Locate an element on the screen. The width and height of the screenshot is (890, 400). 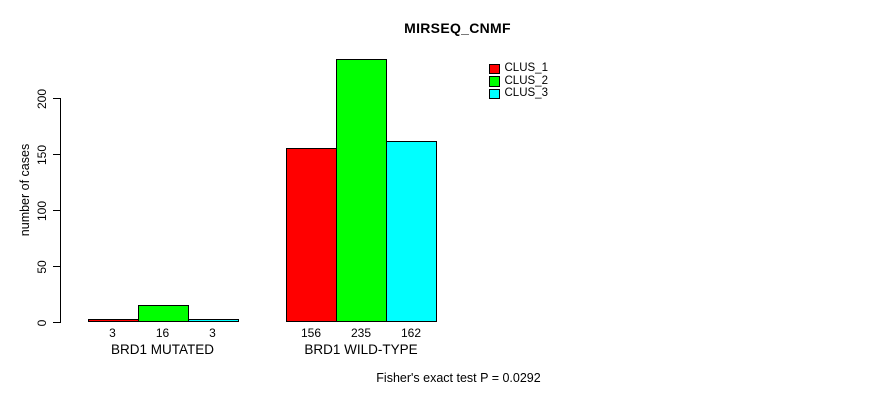
legend-item: CLUS_2 is located at coordinates (518, 81).